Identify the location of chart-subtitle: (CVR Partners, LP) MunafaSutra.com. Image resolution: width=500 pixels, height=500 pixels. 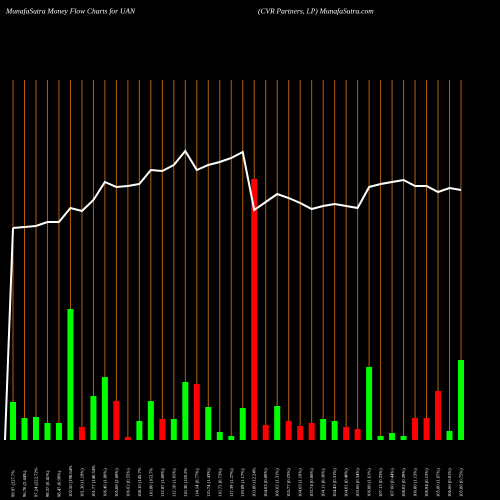
(316, 11).